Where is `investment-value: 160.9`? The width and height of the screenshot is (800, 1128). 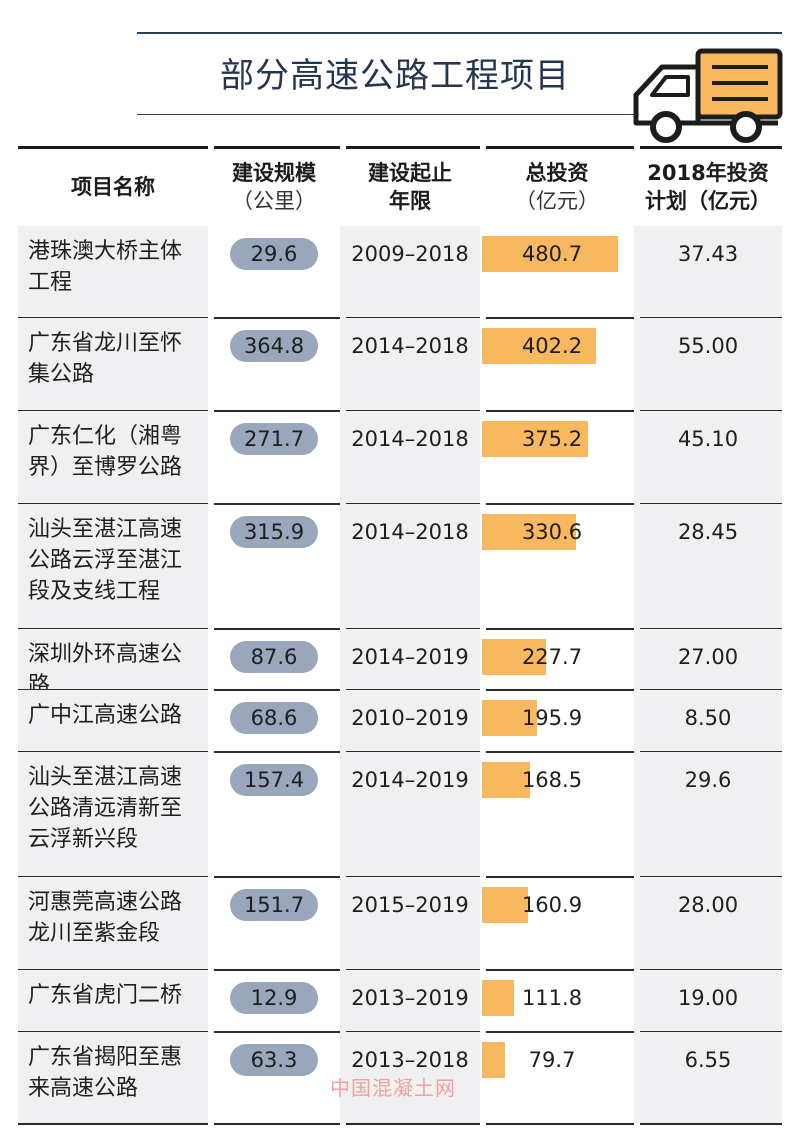
investment-value: 160.9 is located at coordinates (552, 905).